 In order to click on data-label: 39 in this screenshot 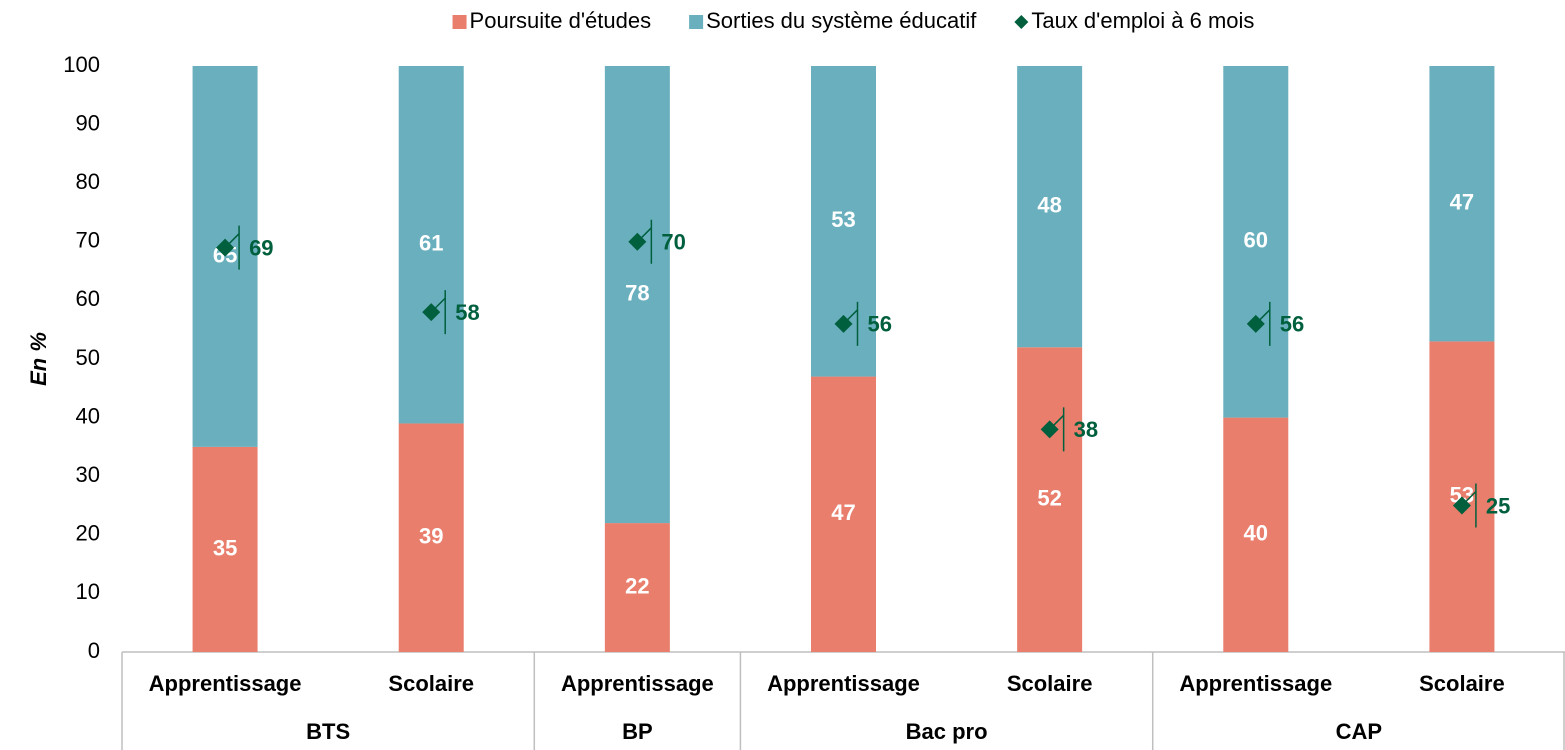, I will do `click(431, 536)`.